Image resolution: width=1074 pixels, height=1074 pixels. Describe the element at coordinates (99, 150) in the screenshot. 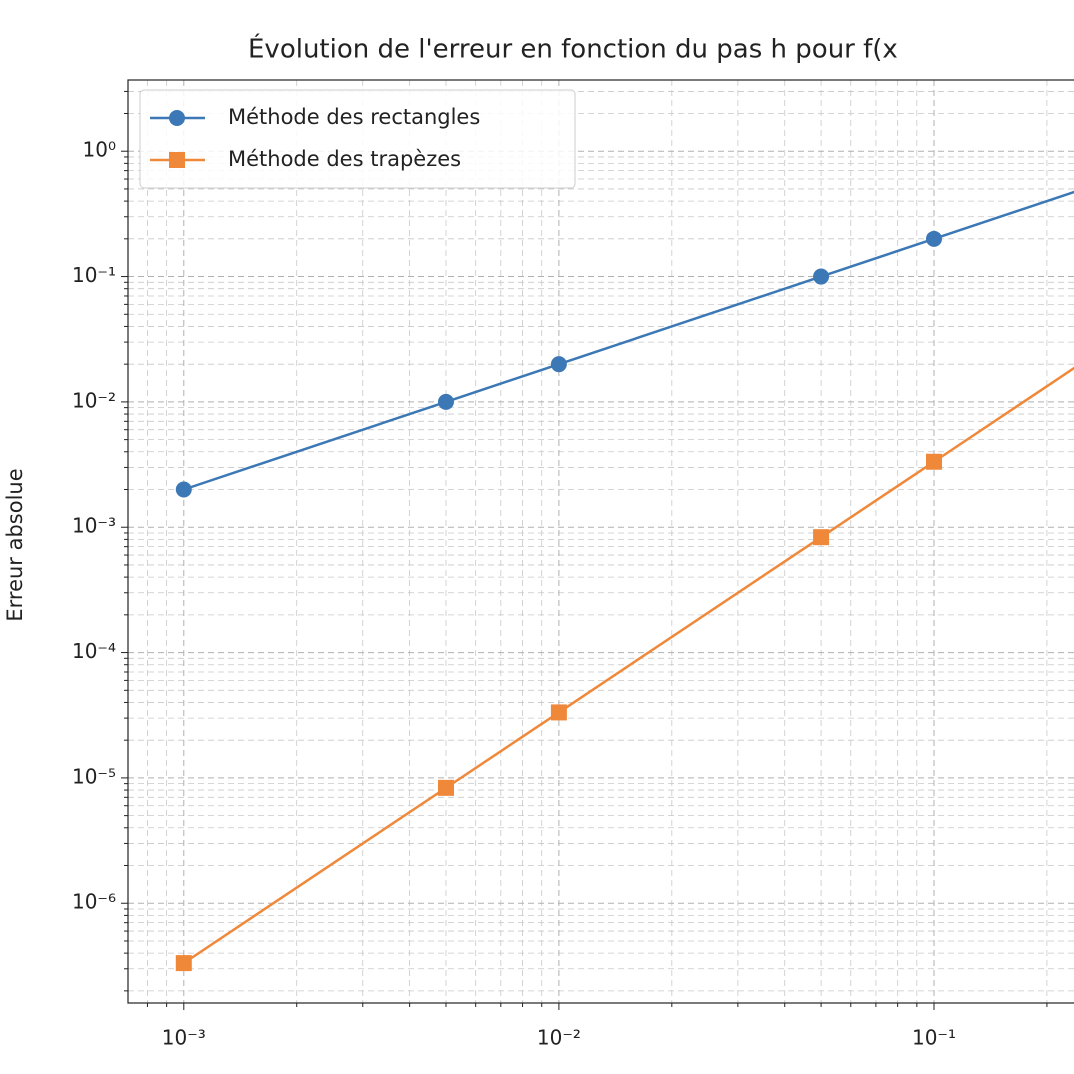

I see `y-tick-label: 10⁰` at that location.